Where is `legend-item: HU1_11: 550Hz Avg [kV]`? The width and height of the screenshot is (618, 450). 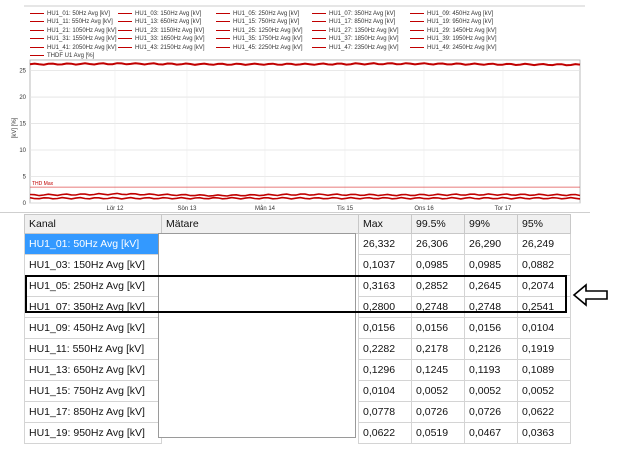 legend-item: HU1_11: 550Hz Avg [kV] is located at coordinates (71, 22).